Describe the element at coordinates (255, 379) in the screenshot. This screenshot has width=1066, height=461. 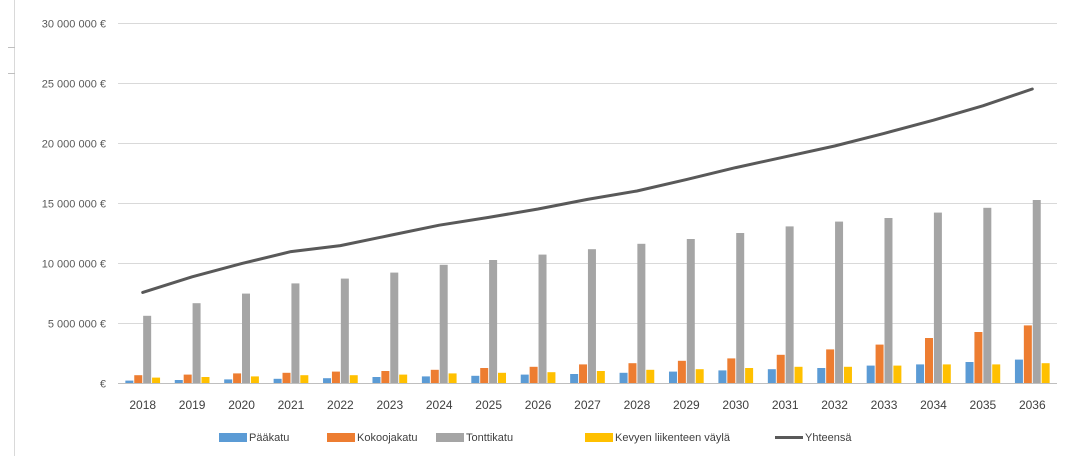
I see `bar-kevyen-liikenteen-v-yl--2020` at that location.